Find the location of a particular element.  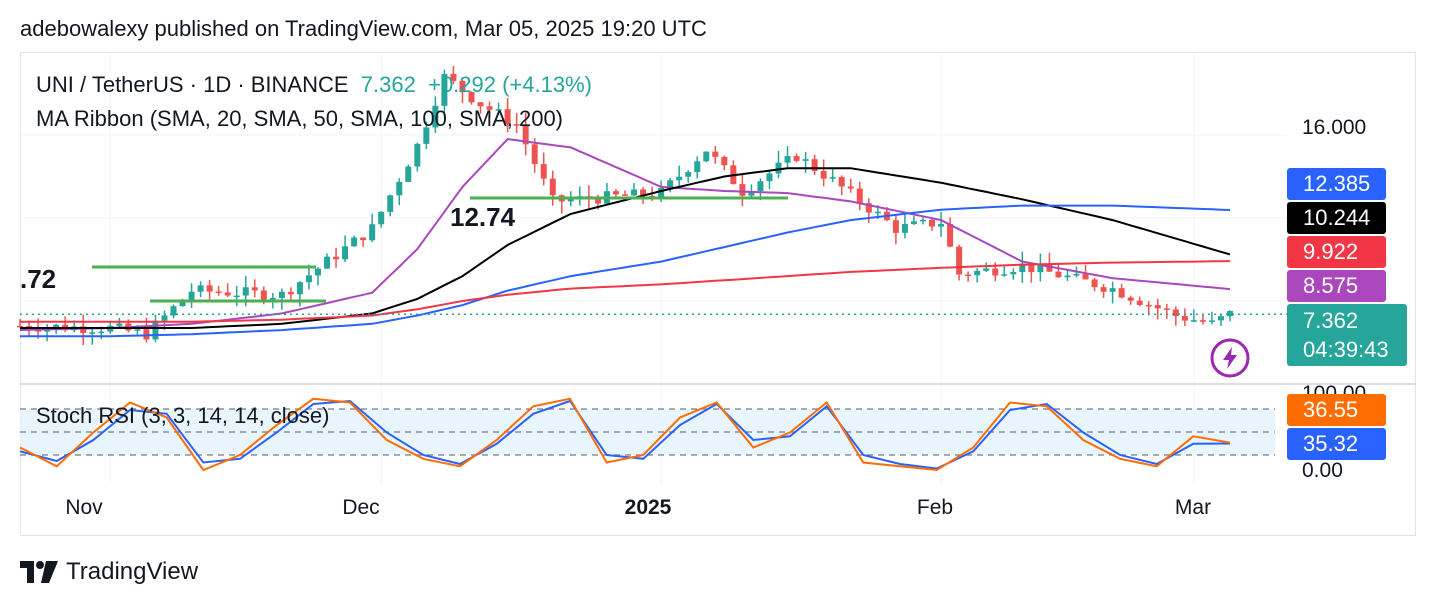

sma100-price-label: 12.385 is located at coordinates (1336, 184).